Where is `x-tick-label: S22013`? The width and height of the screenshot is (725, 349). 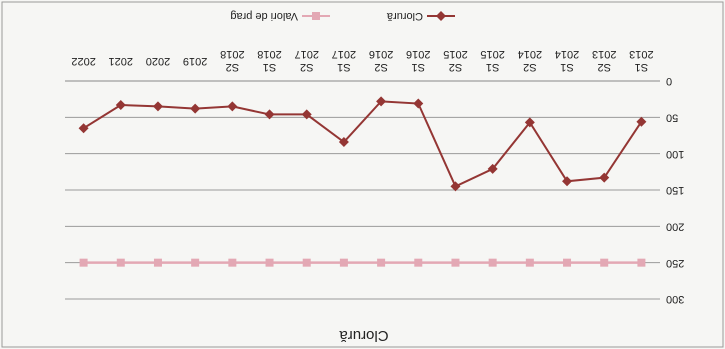
x-tick-label: S22013 is located at coordinates (604, 60).